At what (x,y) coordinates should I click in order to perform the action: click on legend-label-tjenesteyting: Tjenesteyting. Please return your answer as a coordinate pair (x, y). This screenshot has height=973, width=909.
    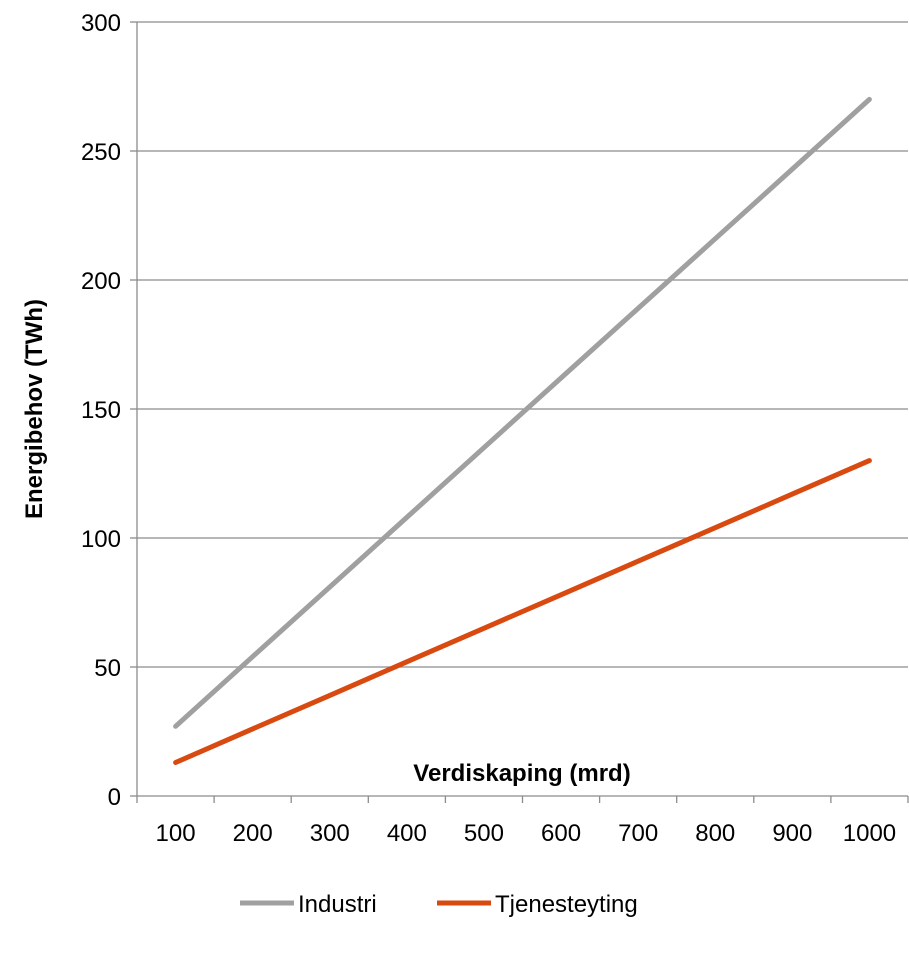
    Looking at the image, I should click on (566, 904).